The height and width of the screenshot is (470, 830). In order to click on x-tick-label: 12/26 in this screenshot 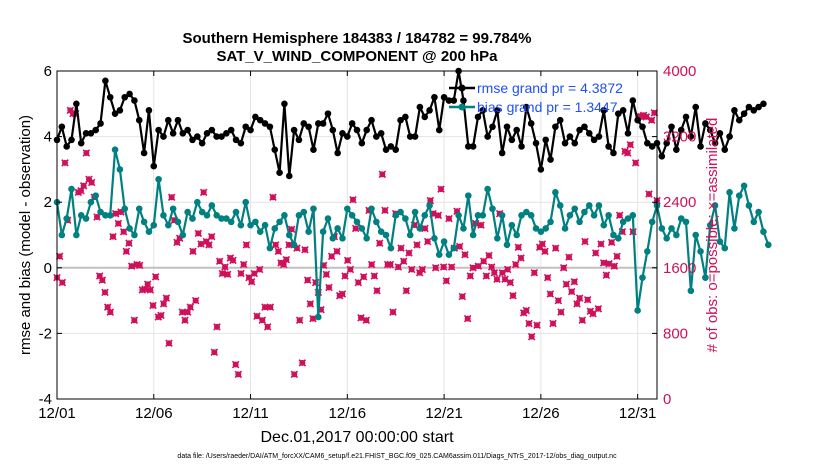, I will do `click(541, 413)`.